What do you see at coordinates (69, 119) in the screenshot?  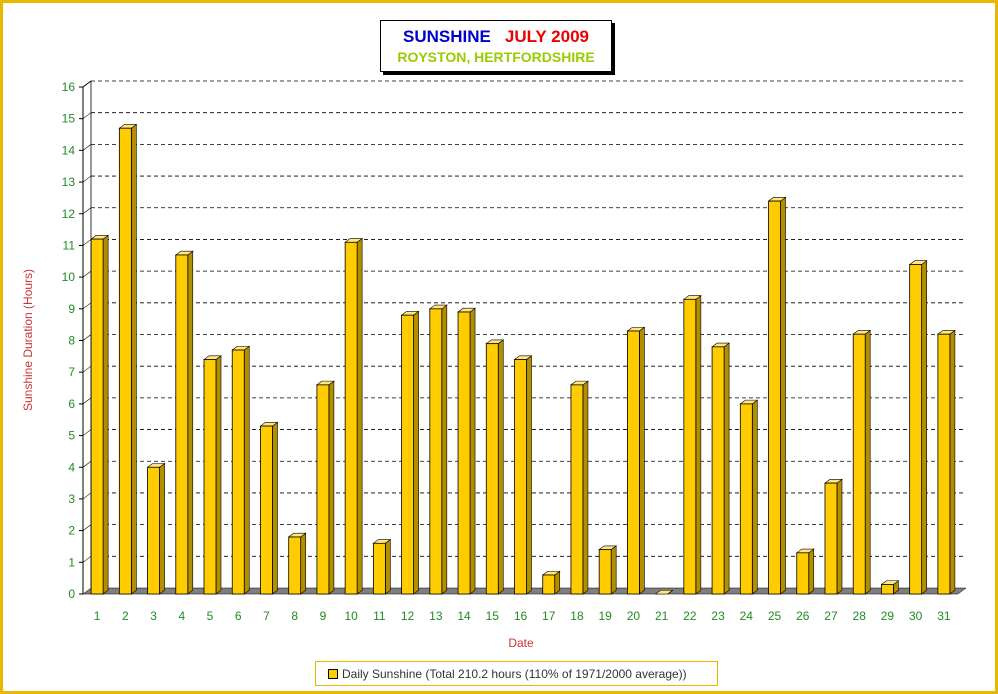 I see `y-tick-label: 15` at bounding box center [69, 119].